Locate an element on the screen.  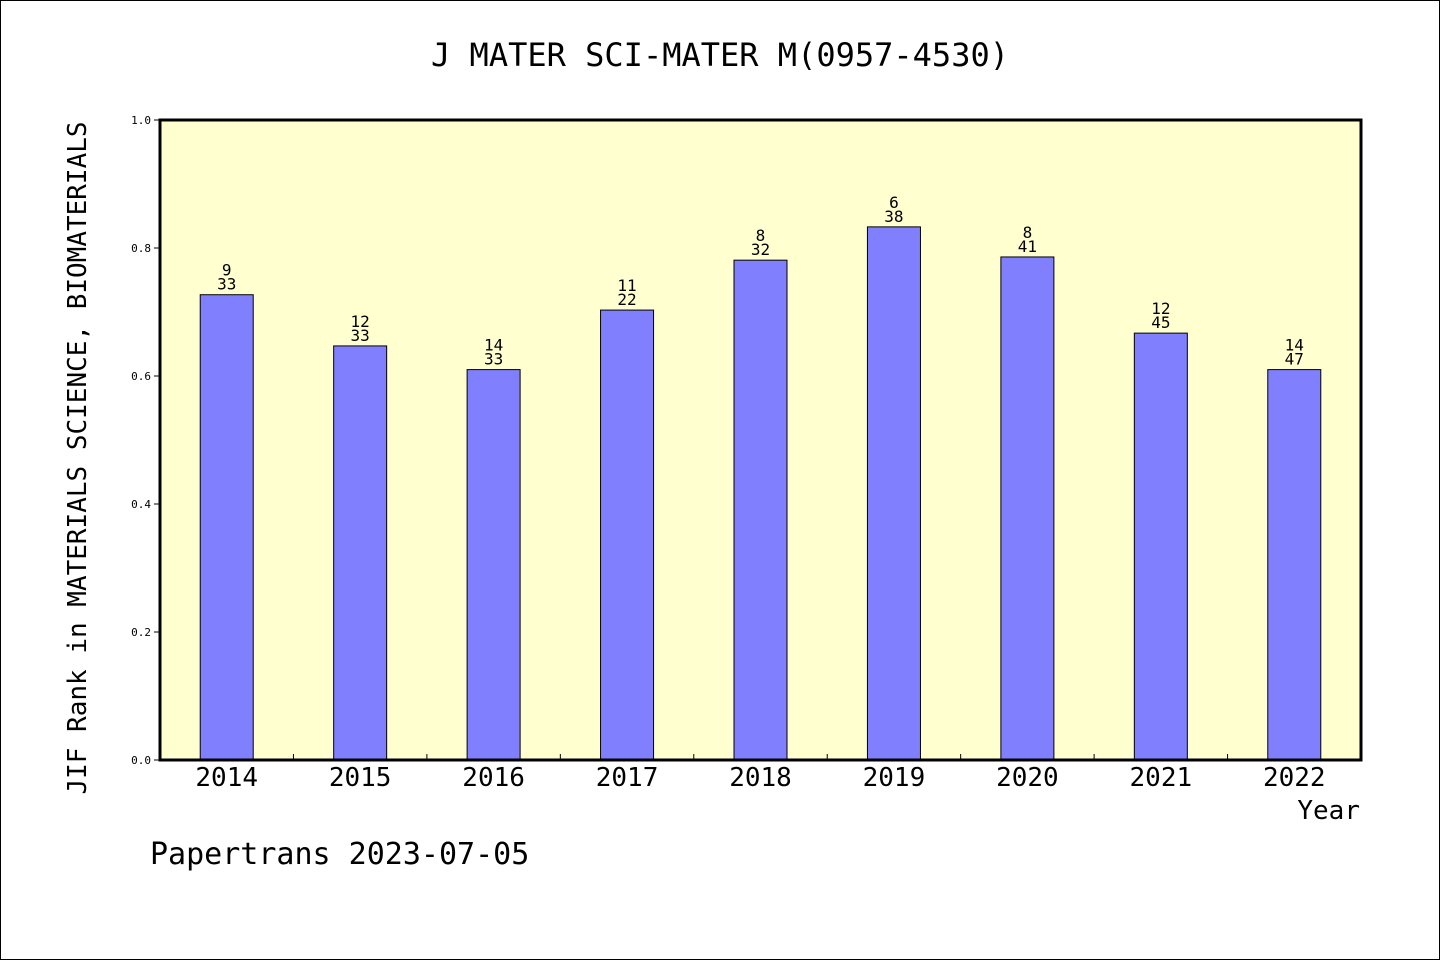
x-tick-label: 2016 is located at coordinates (493, 778).